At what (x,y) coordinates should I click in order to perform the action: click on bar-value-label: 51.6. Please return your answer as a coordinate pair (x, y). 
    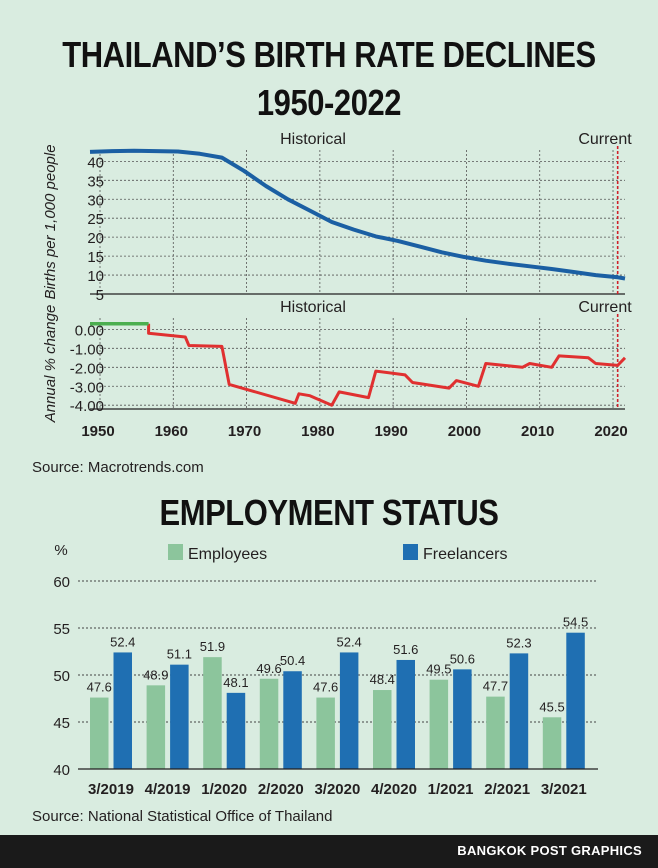
    Looking at the image, I should click on (405, 649).